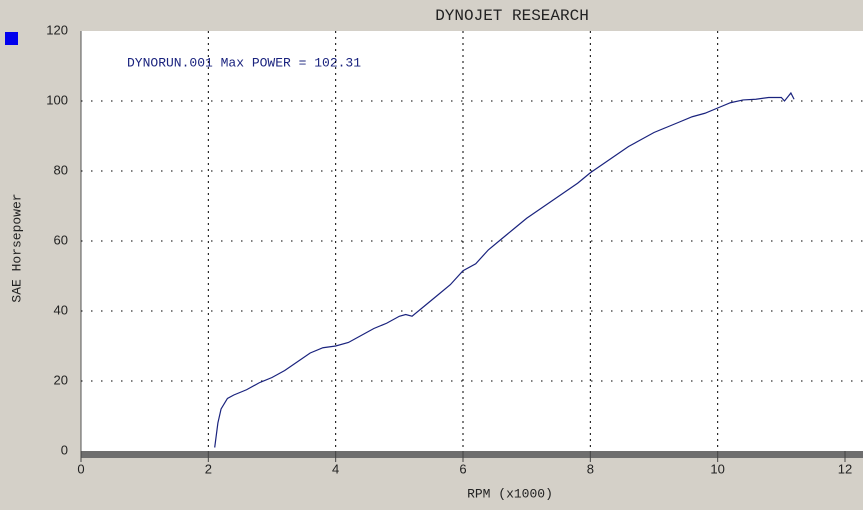 The height and width of the screenshot is (510, 863). I want to click on y-tick-label: 60, so click(61, 239).